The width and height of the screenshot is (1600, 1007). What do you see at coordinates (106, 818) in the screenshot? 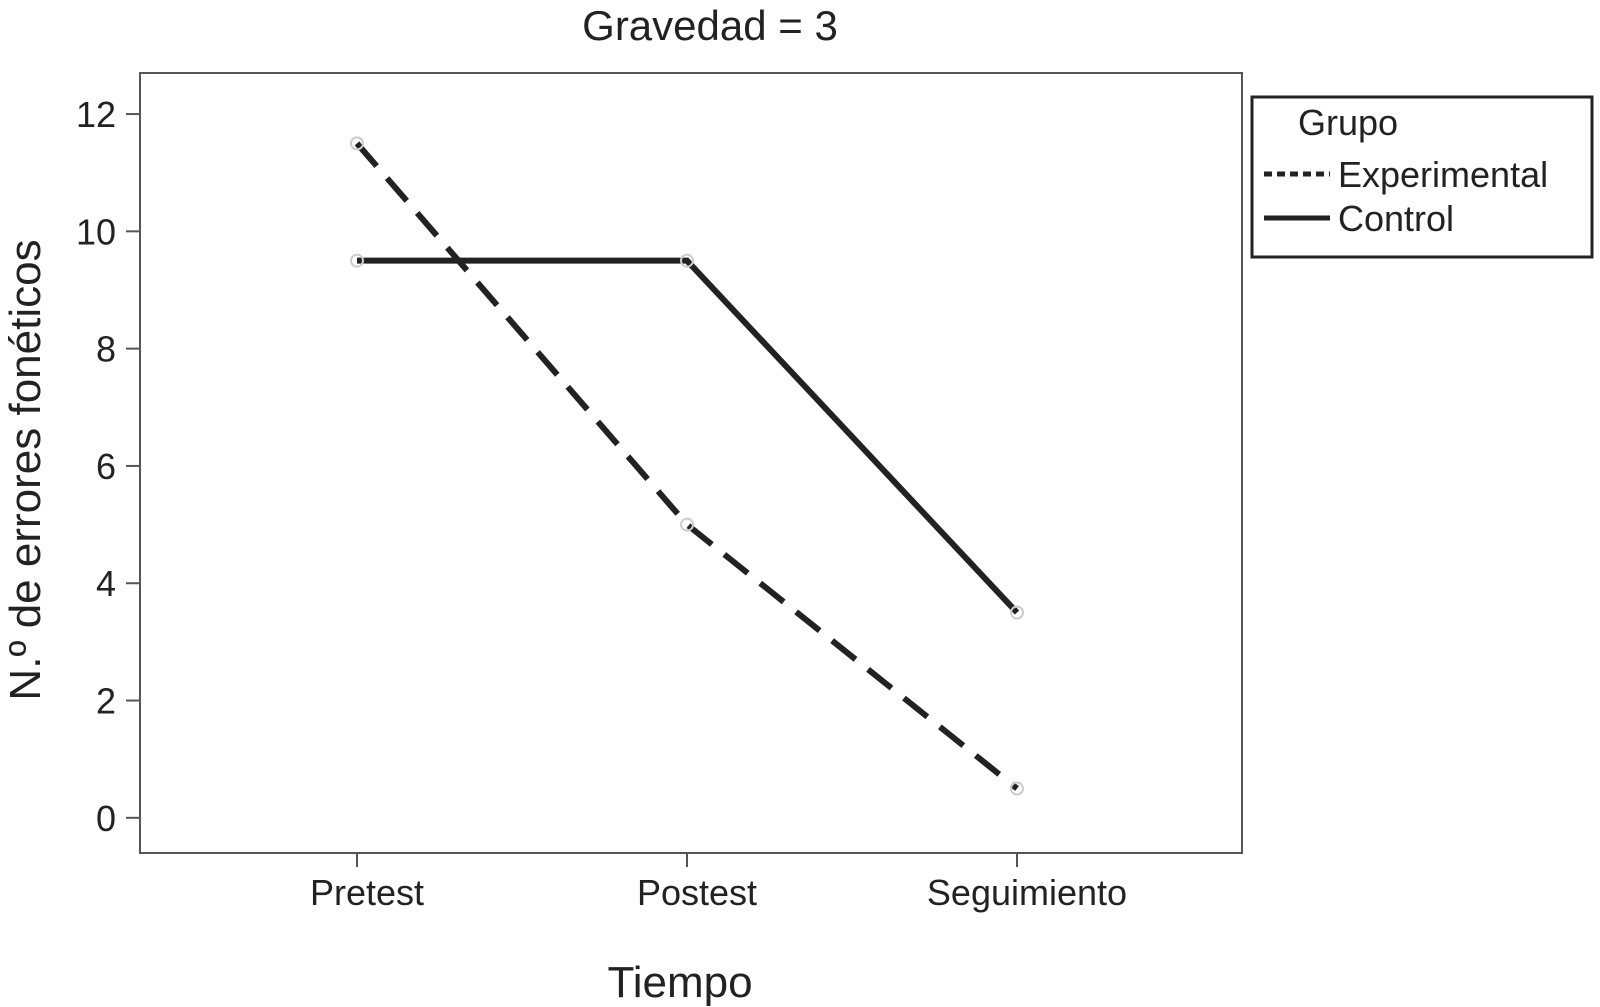
I see `y-tick-label: 0` at bounding box center [106, 818].